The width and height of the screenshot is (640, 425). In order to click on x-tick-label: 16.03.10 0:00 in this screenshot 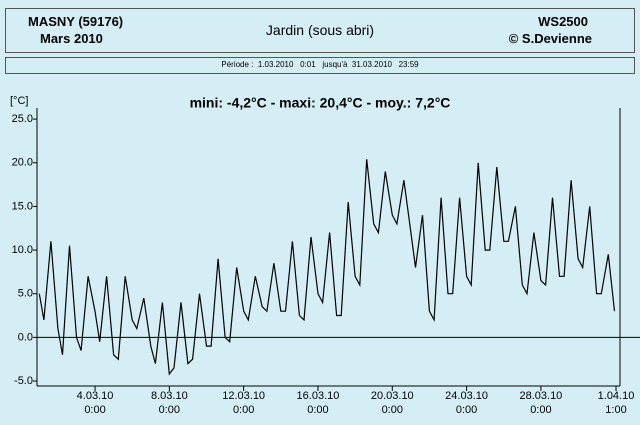, I will do `click(318, 403)`.